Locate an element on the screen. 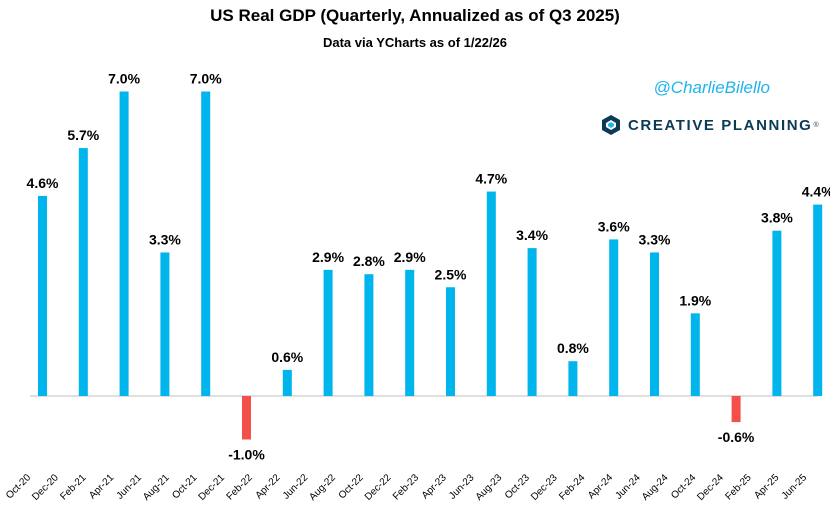 The width and height of the screenshot is (830, 525). bar-value-label: 2.5% is located at coordinates (451, 274).